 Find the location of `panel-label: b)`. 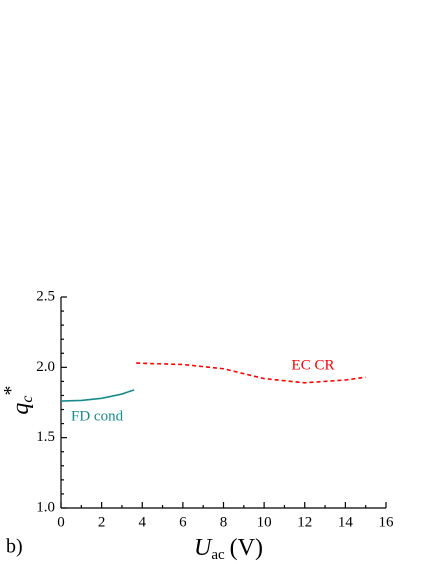

panel-label: b) is located at coordinates (14, 547).